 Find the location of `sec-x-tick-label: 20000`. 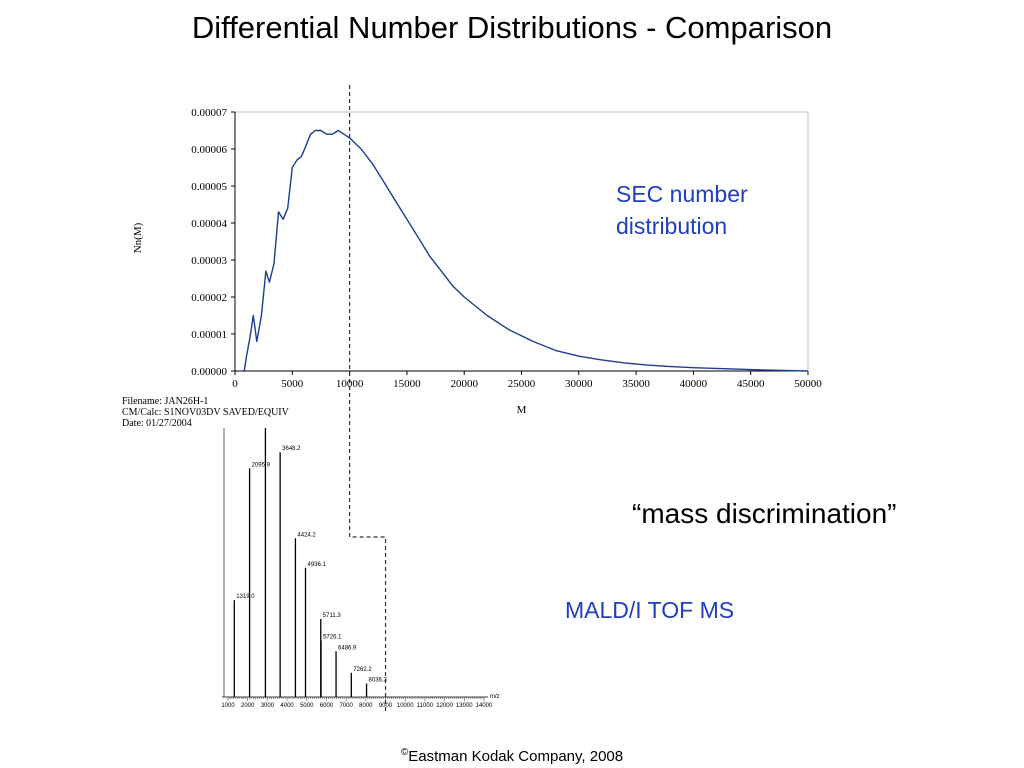

sec-x-tick-label: 20000 is located at coordinates (464, 384).